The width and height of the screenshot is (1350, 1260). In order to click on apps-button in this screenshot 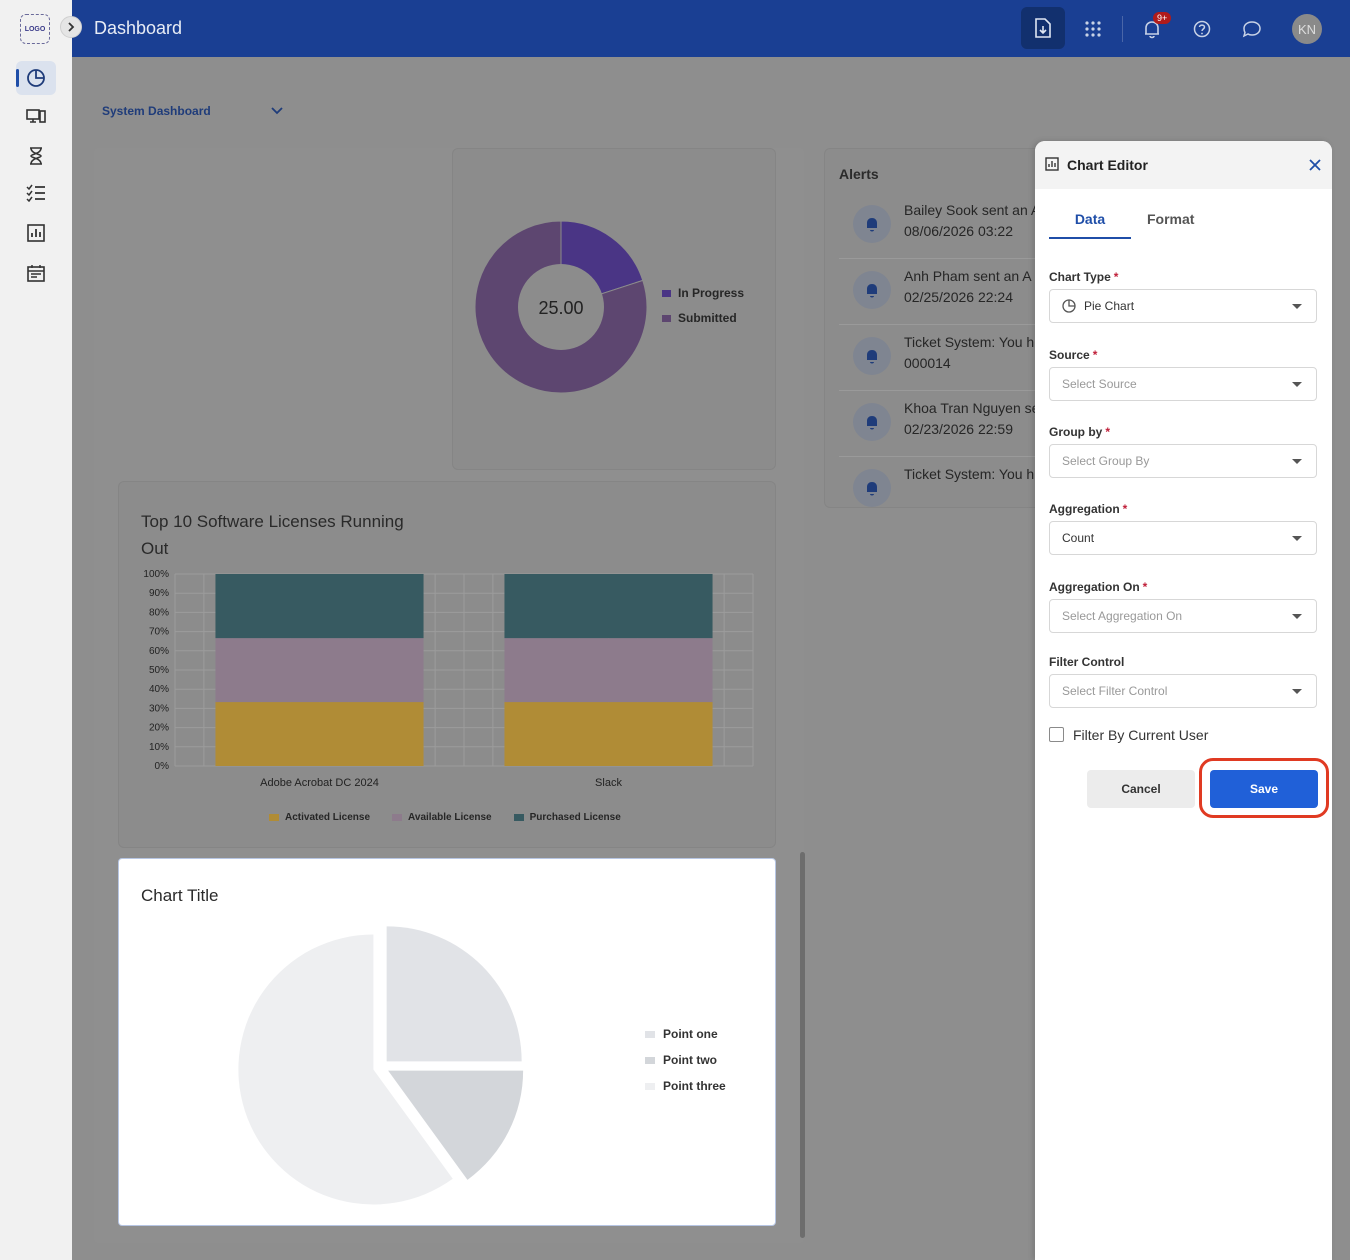, I will do `click(1093, 29)`.